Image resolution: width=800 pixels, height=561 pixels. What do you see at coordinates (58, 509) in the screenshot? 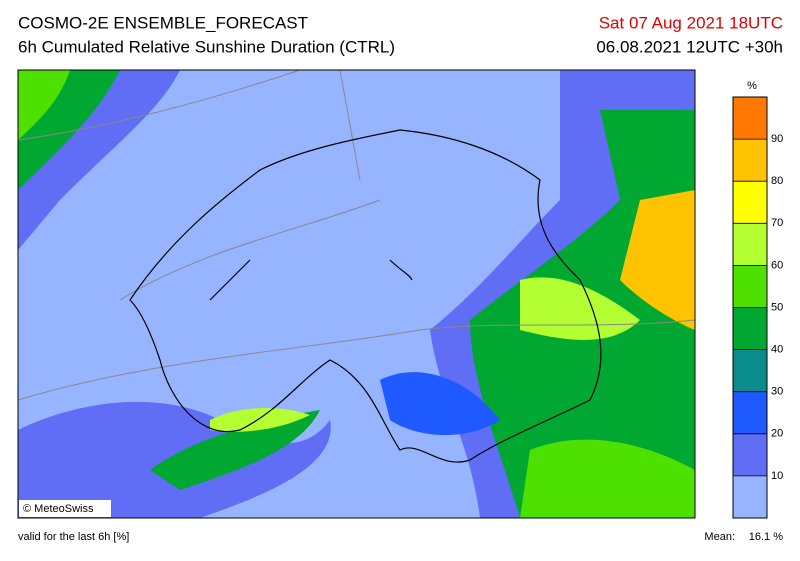
I see `credit: © MeteoSwiss` at bounding box center [58, 509].